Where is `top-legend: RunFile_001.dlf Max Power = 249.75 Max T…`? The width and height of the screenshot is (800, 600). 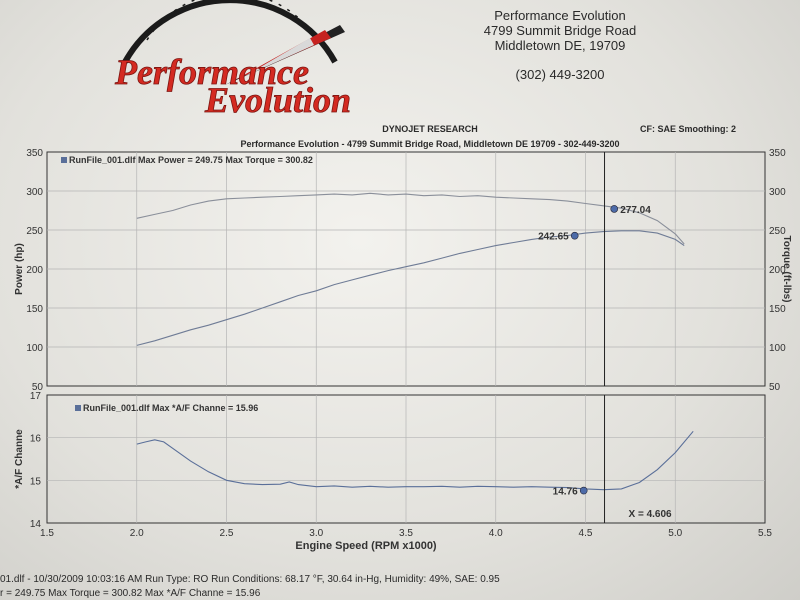 top-legend: RunFile_001.dlf Max Power = 249.75 Max T… is located at coordinates (191, 160).